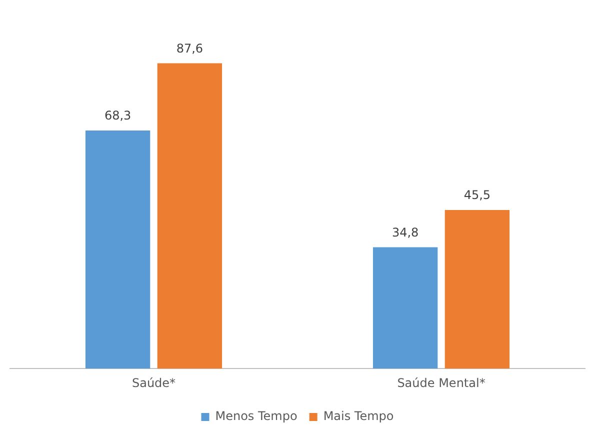 Image resolution: width=595 pixels, height=433 pixels. What do you see at coordinates (441, 383) in the screenshot?
I see `x-tick-label: Saúde Mental*` at bounding box center [441, 383].